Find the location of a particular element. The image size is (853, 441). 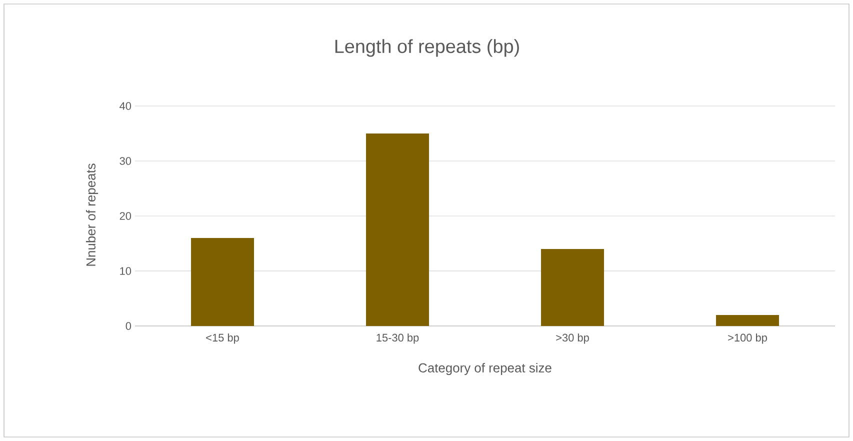

x-axis-title: Category of repeat size is located at coordinates (485, 369).